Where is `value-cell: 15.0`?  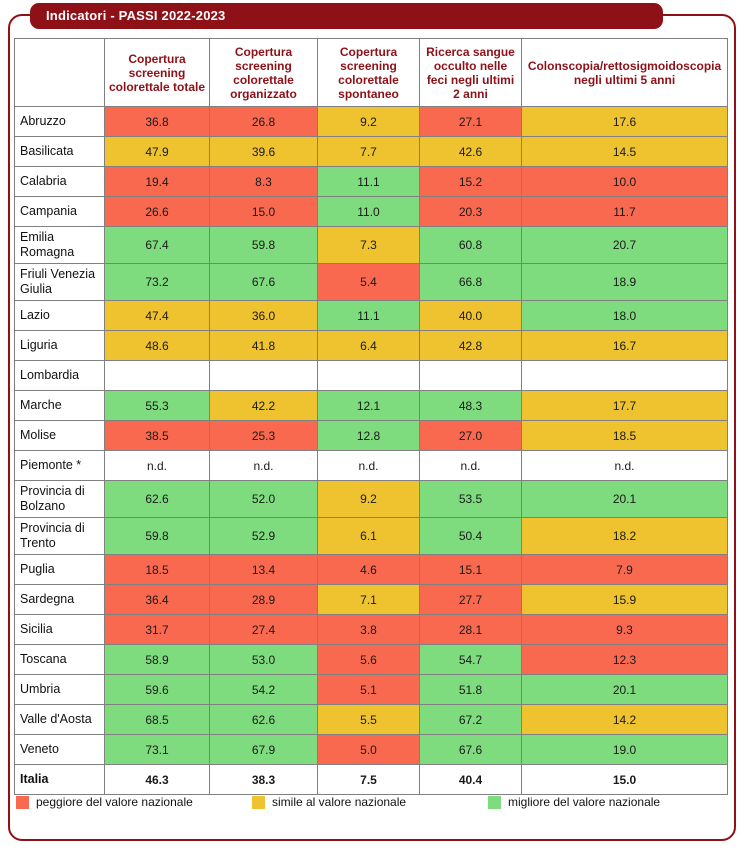
value-cell: 15.0 is located at coordinates (624, 779).